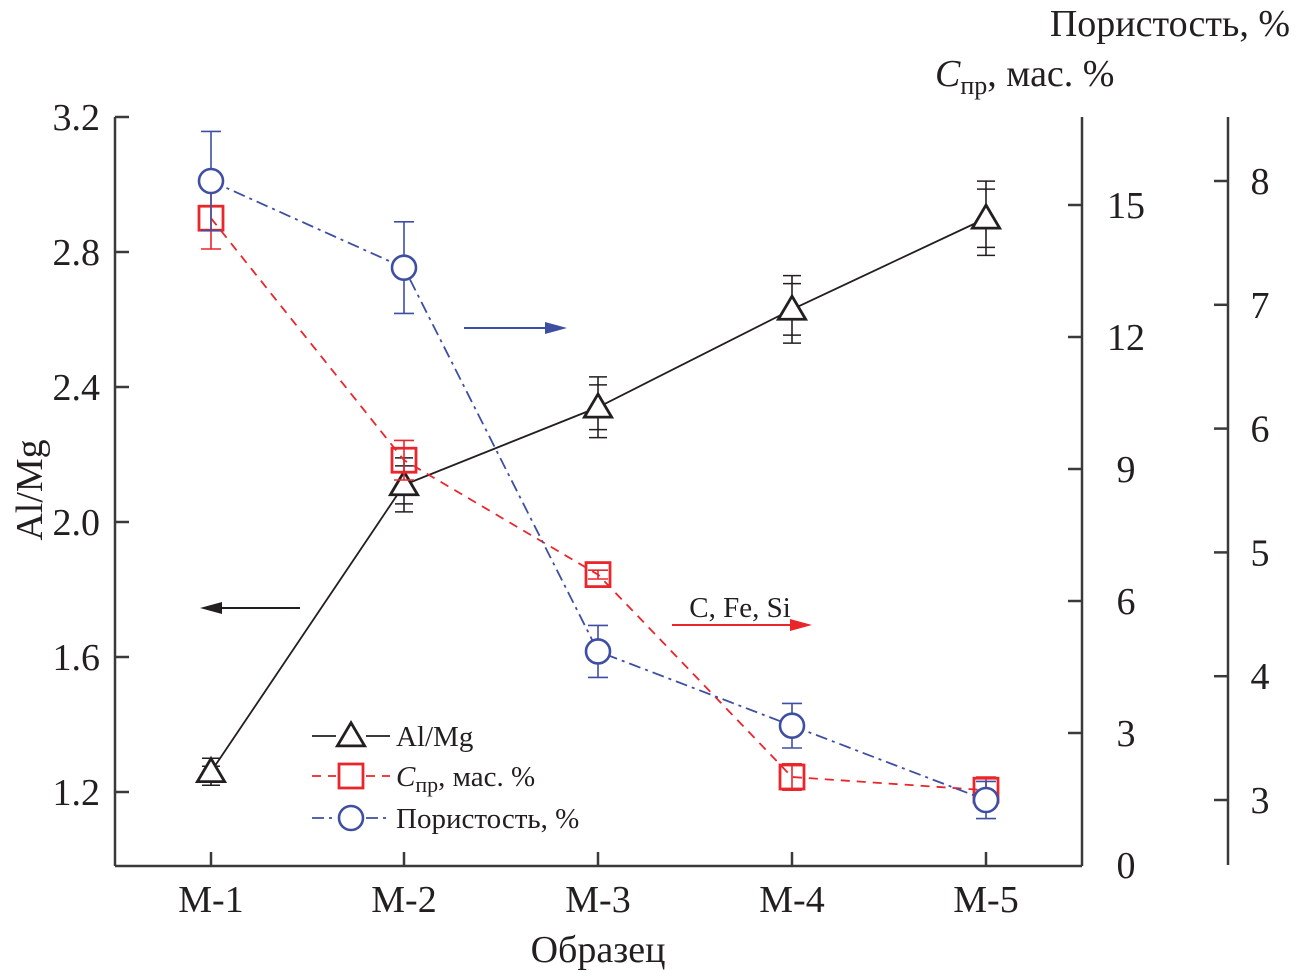 This screenshot has height=976, width=1297. What do you see at coordinates (250, 608) in the screenshot?
I see `arrow-left-alMg` at bounding box center [250, 608].